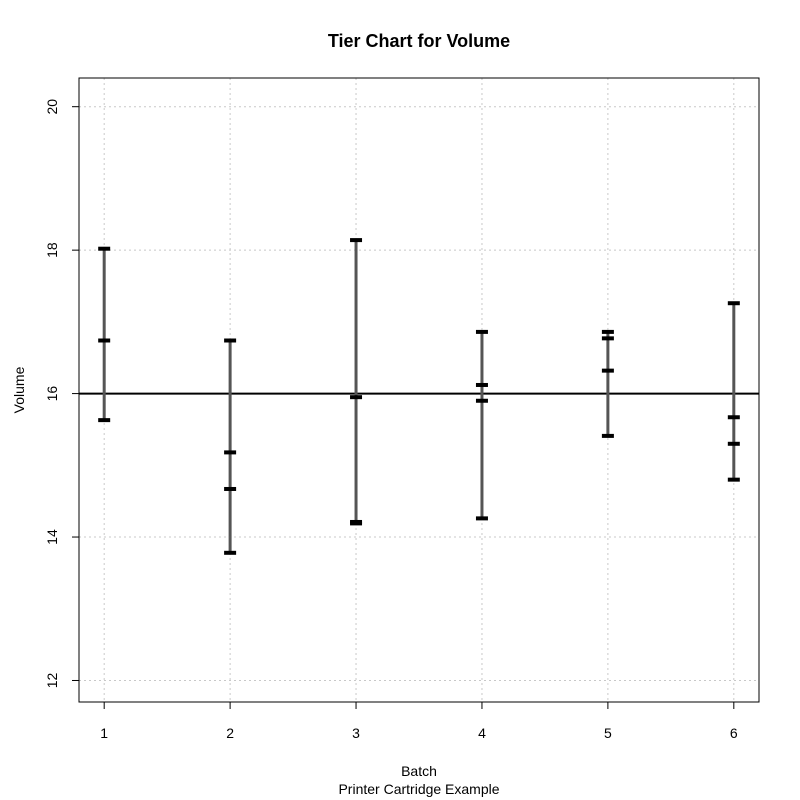 This screenshot has height=800, width=800. What do you see at coordinates (418, 789) in the screenshot?
I see `chart-subtitle: Printer Cartridge Example` at bounding box center [418, 789].